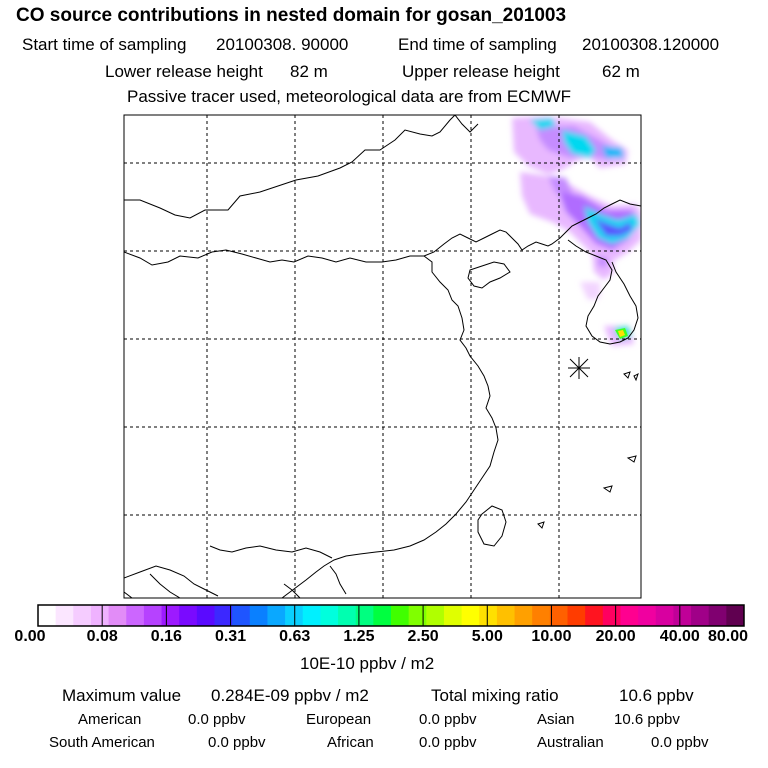 The image size is (768, 768). I want to click on max-value: 0.284E-09 ppbv / m2, so click(290, 695).